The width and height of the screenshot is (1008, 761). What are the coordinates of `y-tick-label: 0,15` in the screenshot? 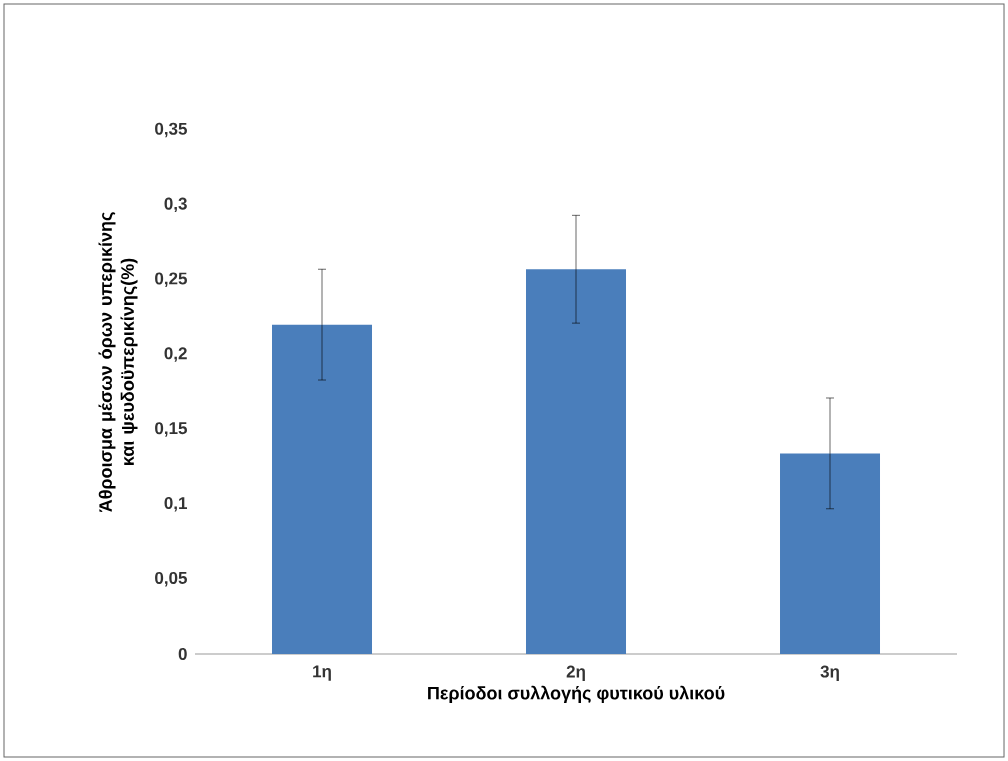 It's located at (171, 429).